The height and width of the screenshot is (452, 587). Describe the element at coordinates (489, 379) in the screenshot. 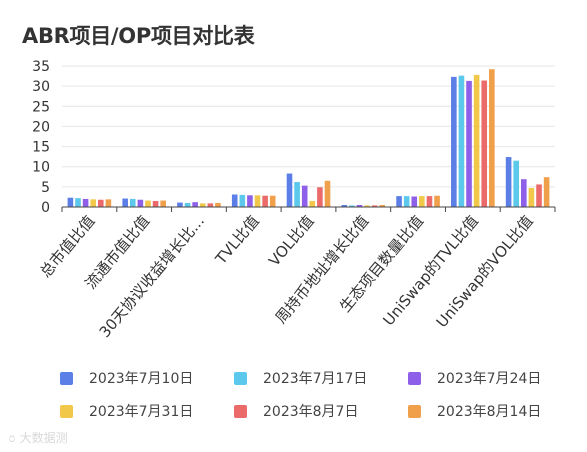

I see `legend-label: 2023年7月24日` at that location.